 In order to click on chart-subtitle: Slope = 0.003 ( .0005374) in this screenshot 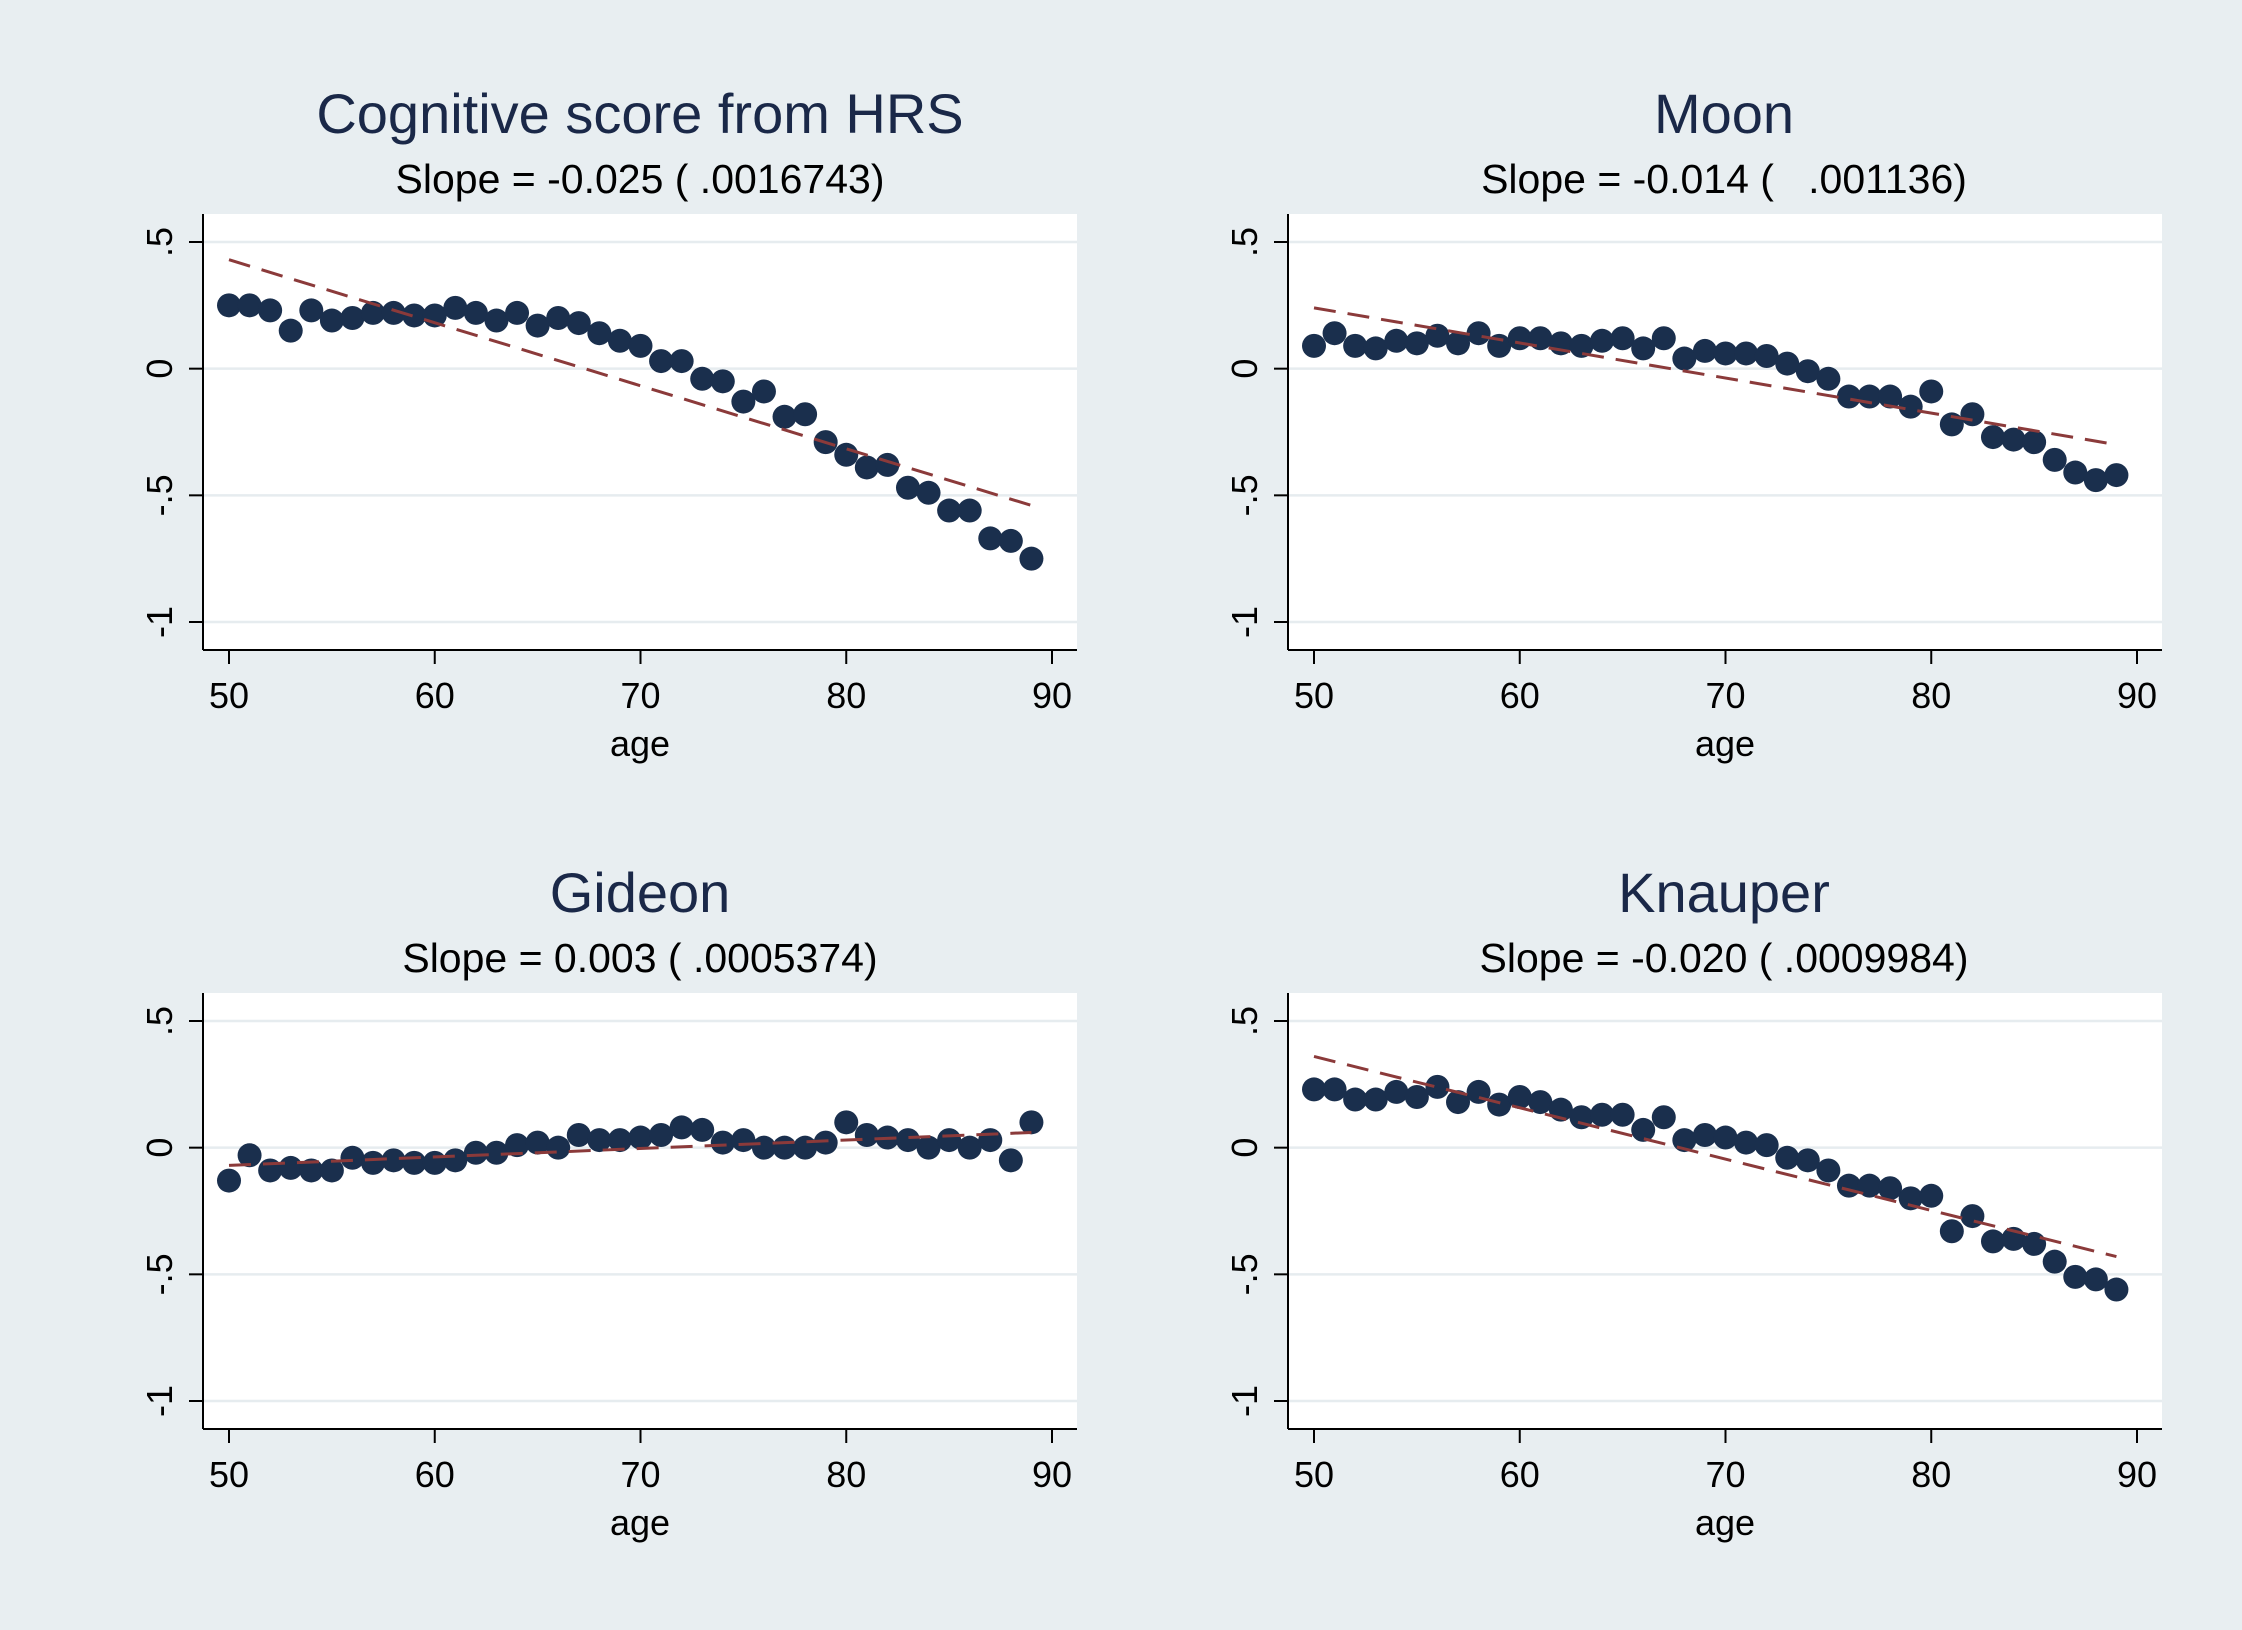, I will do `click(639, 958)`.